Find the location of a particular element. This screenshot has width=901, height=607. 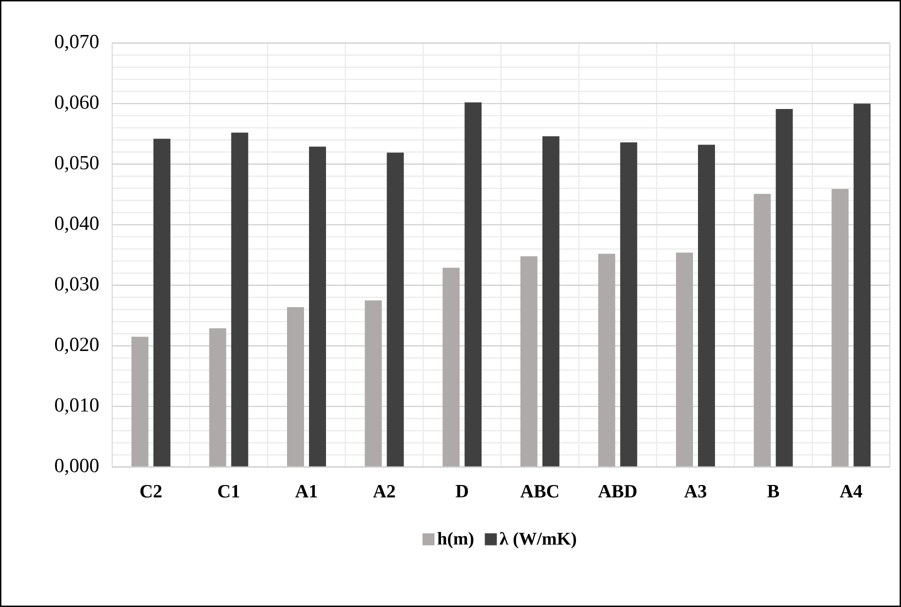

y-tick-label: 0,000 is located at coordinates (77, 467).